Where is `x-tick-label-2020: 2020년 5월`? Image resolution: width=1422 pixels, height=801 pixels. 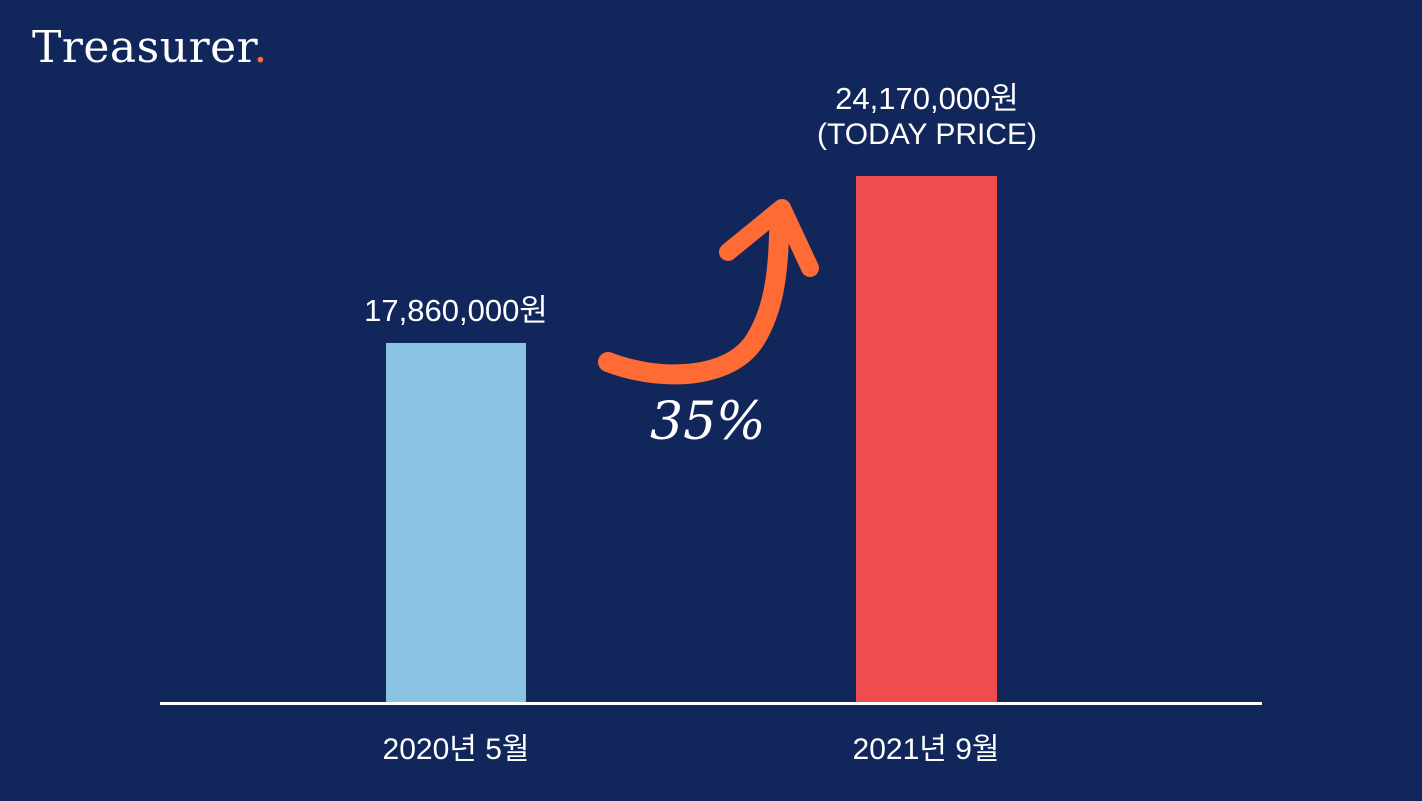 x-tick-label-2020: 2020년 5월 is located at coordinates (456, 749).